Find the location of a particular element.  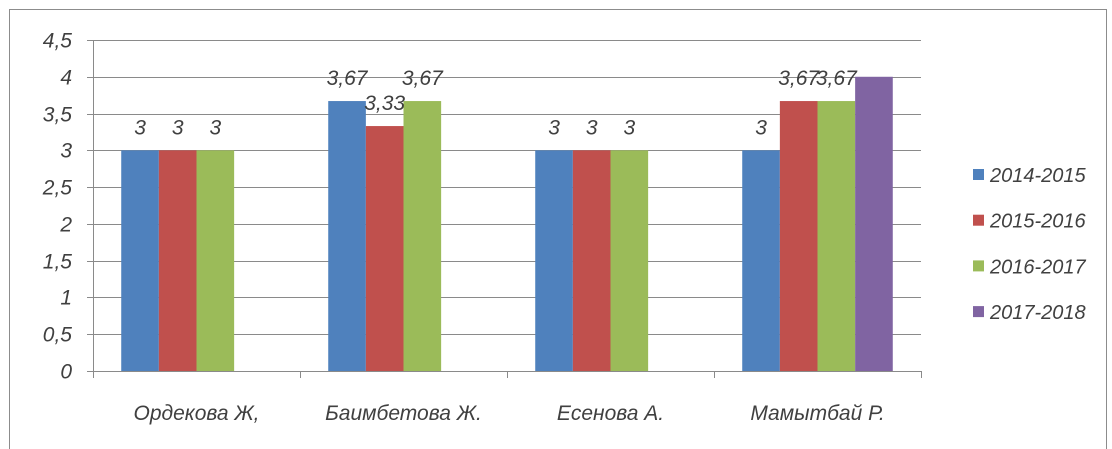

legend-label-4: 2017-2018 is located at coordinates (1037, 313).